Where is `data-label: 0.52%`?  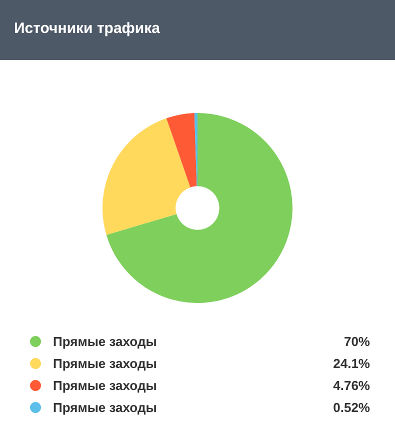
data-label: 0.52% is located at coordinates (351, 407).